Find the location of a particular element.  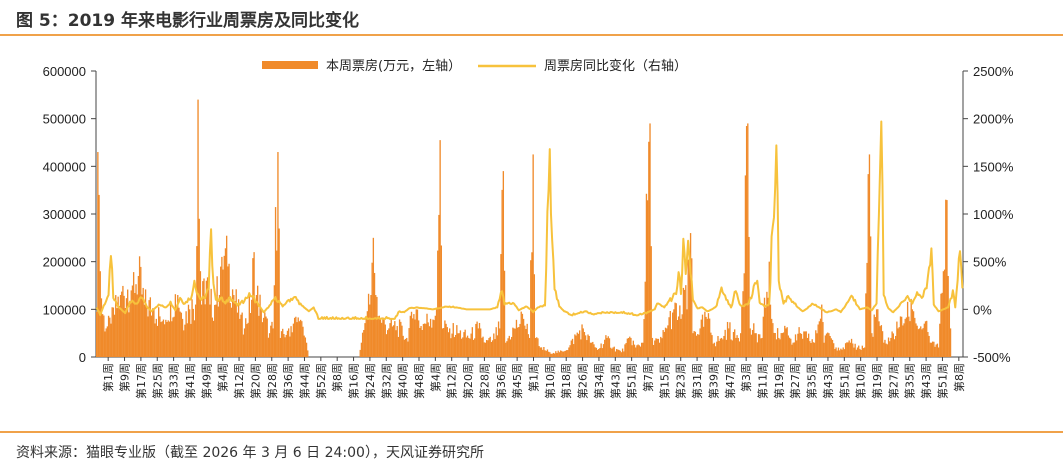

chart-title: 图 5：2019 年来电影行业周票房及同比变化 is located at coordinates (187, 21).